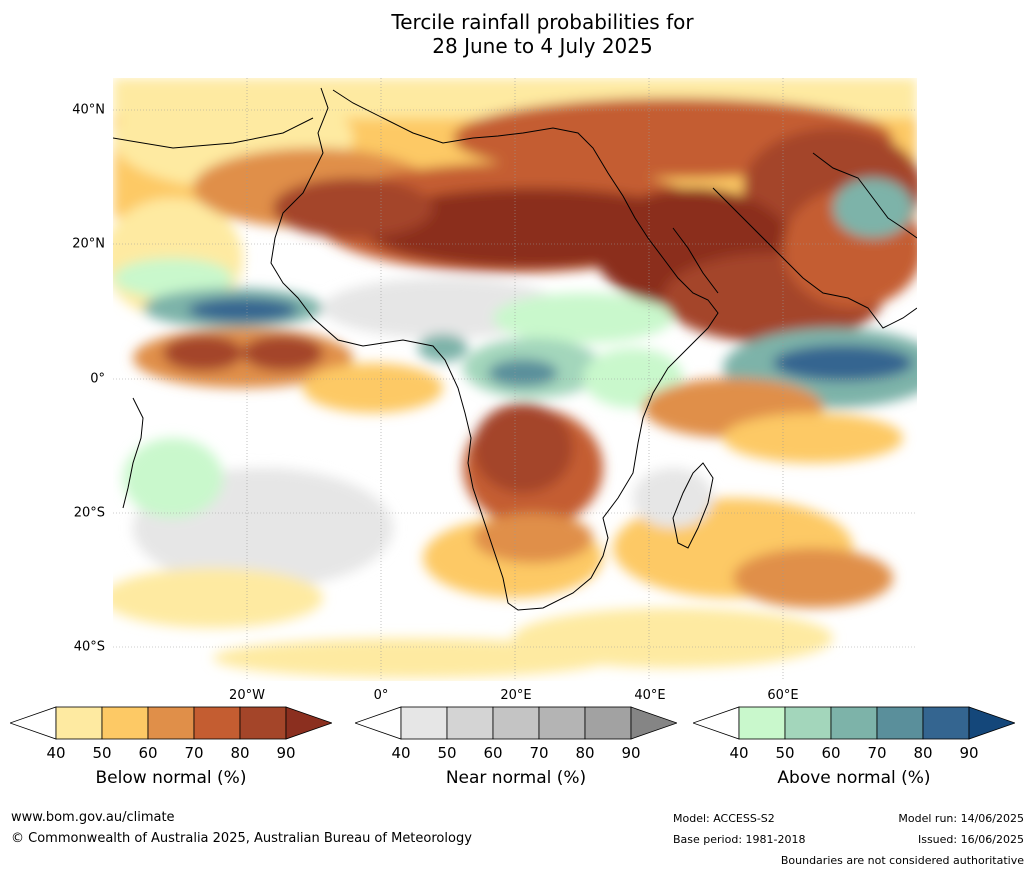  I want to click on footer-url: www.bom.gov.au/climate, so click(93, 817).